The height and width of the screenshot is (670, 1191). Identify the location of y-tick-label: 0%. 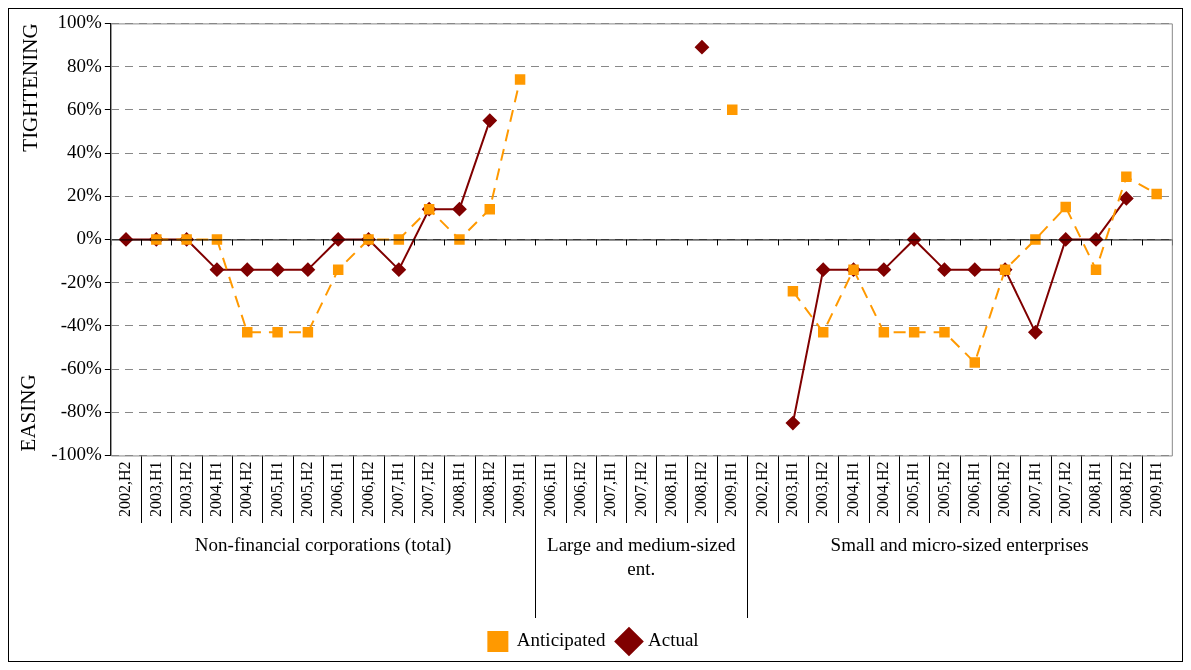
(89, 238).